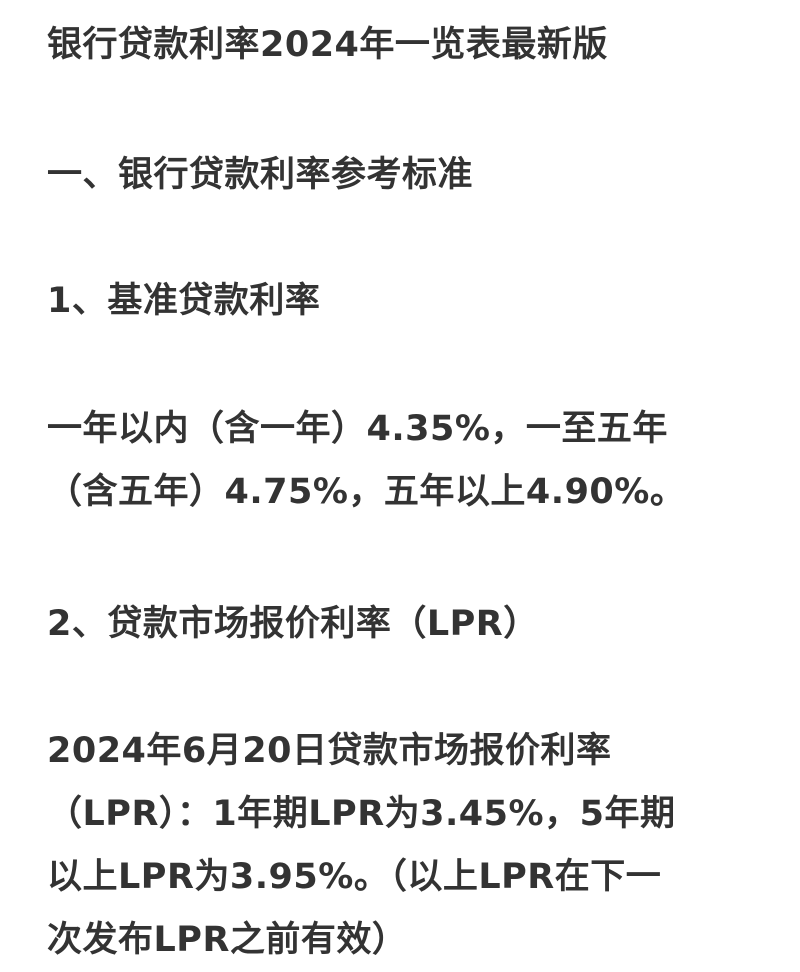 This screenshot has height=972, width=800. What do you see at coordinates (260, 175) in the screenshot?
I see `section-heading-reference-standard: 一、银行贷款利率参考标准` at bounding box center [260, 175].